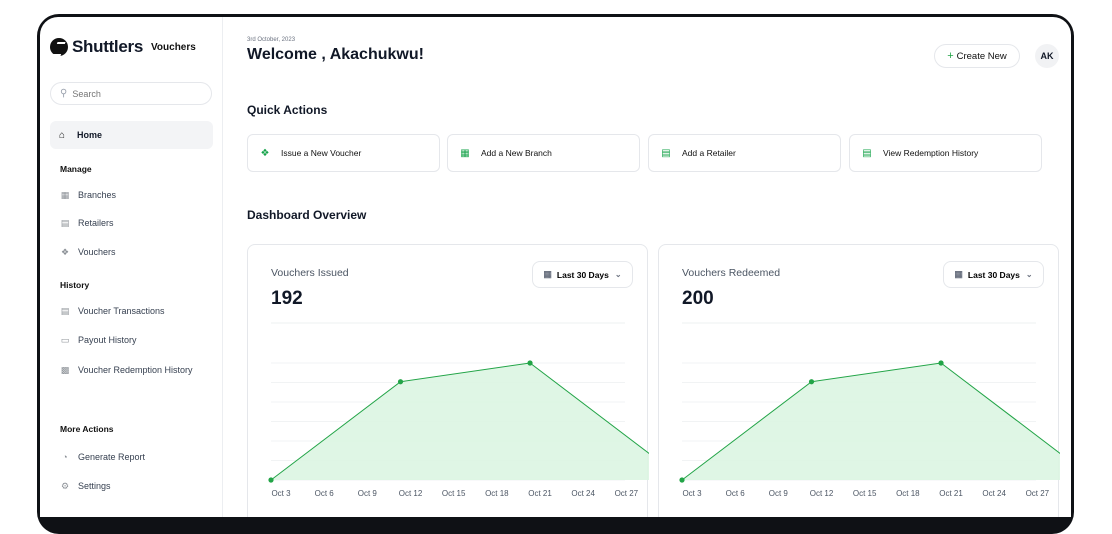 The image size is (1112, 534). I want to click on x-tick-label: Oct 12, so click(411, 493).